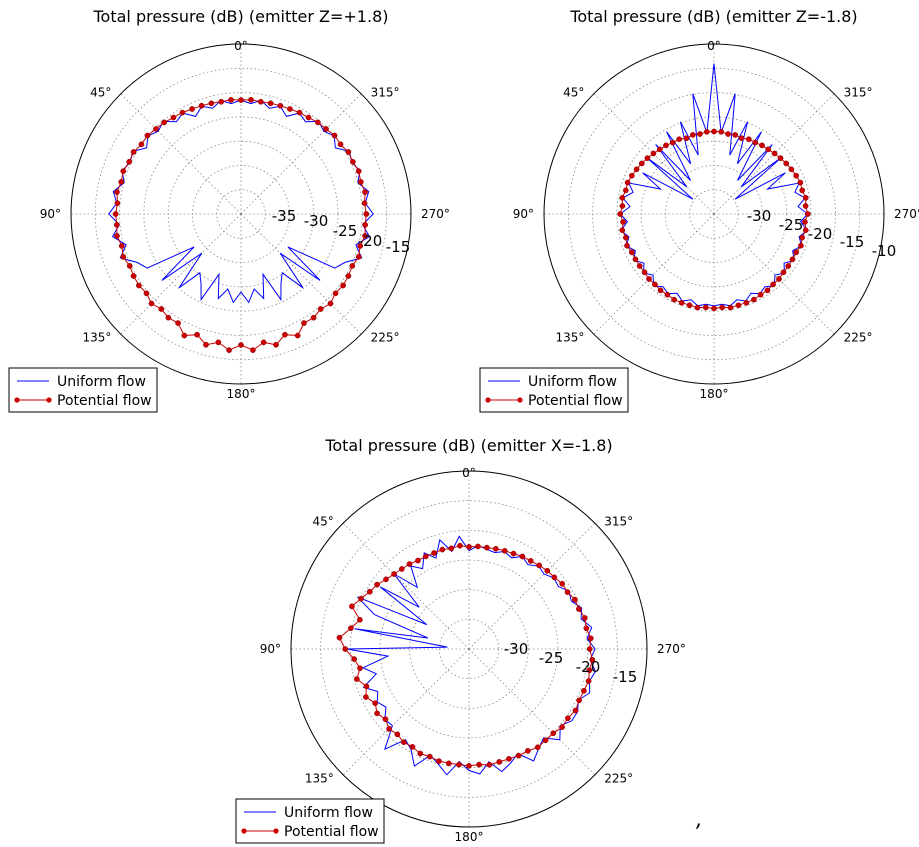 This screenshot has height=847, width=919. I want to click on angle-tick-label: 90°, so click(50, 214).